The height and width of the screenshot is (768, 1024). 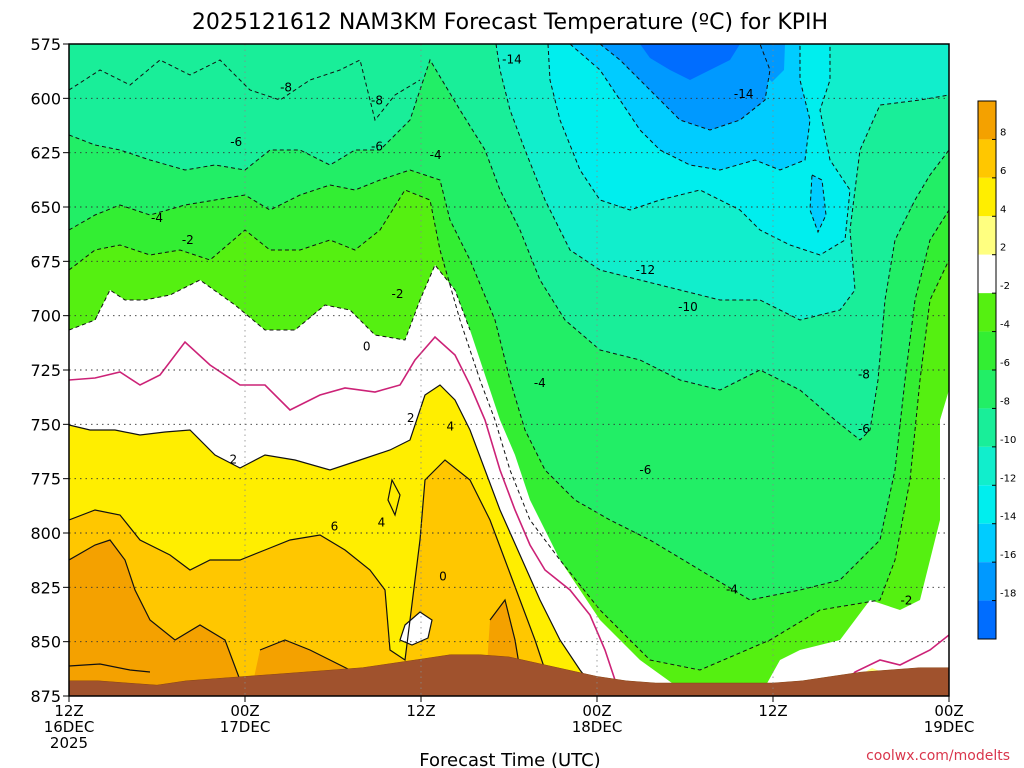 What do you see at coordinates (1003, 209) in the screenshot?
I see `colorbar-label: 4` at bounding box center [1003, 209].